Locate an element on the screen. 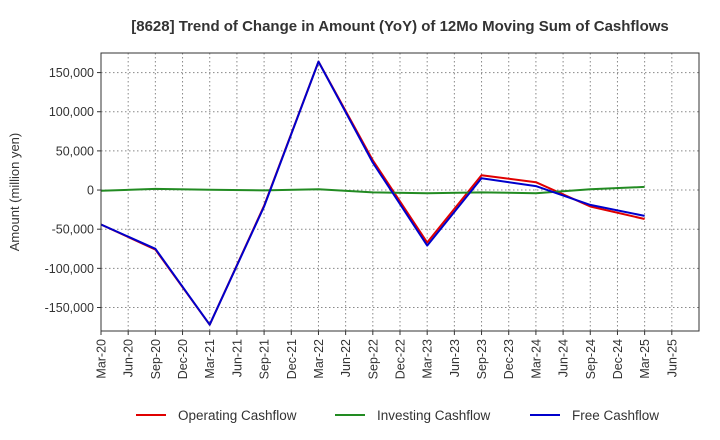 The width and height of the screenshot is (720, 440). y-tick-label: 50,000 is located at coordinates (75, 151).